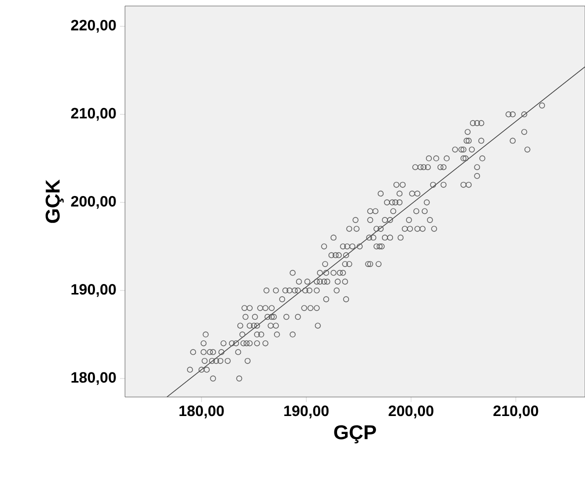 This screenshot has width=585, height=477. I want to click on x-tick-label: 200,00, so click(411, 412).